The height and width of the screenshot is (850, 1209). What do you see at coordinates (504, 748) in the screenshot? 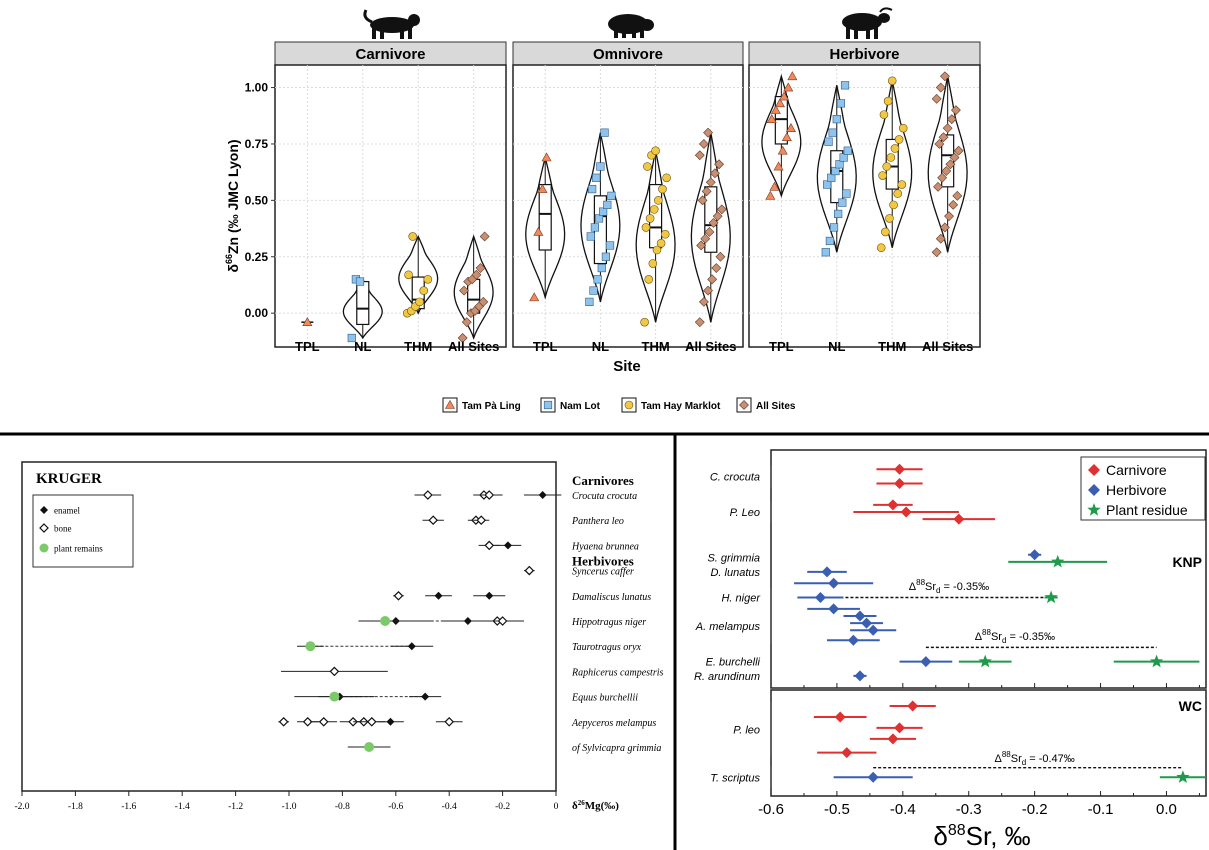
I see `species-row: of Sylvicapra grimmia` at bounding box center [504, 748].